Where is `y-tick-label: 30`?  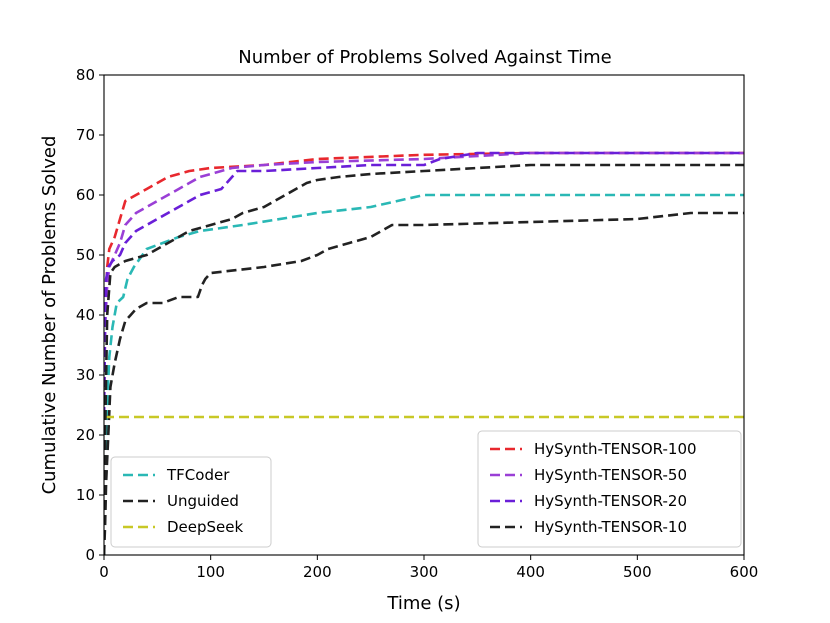
y-tick-label: 30 is located at coordinates (85, 375).